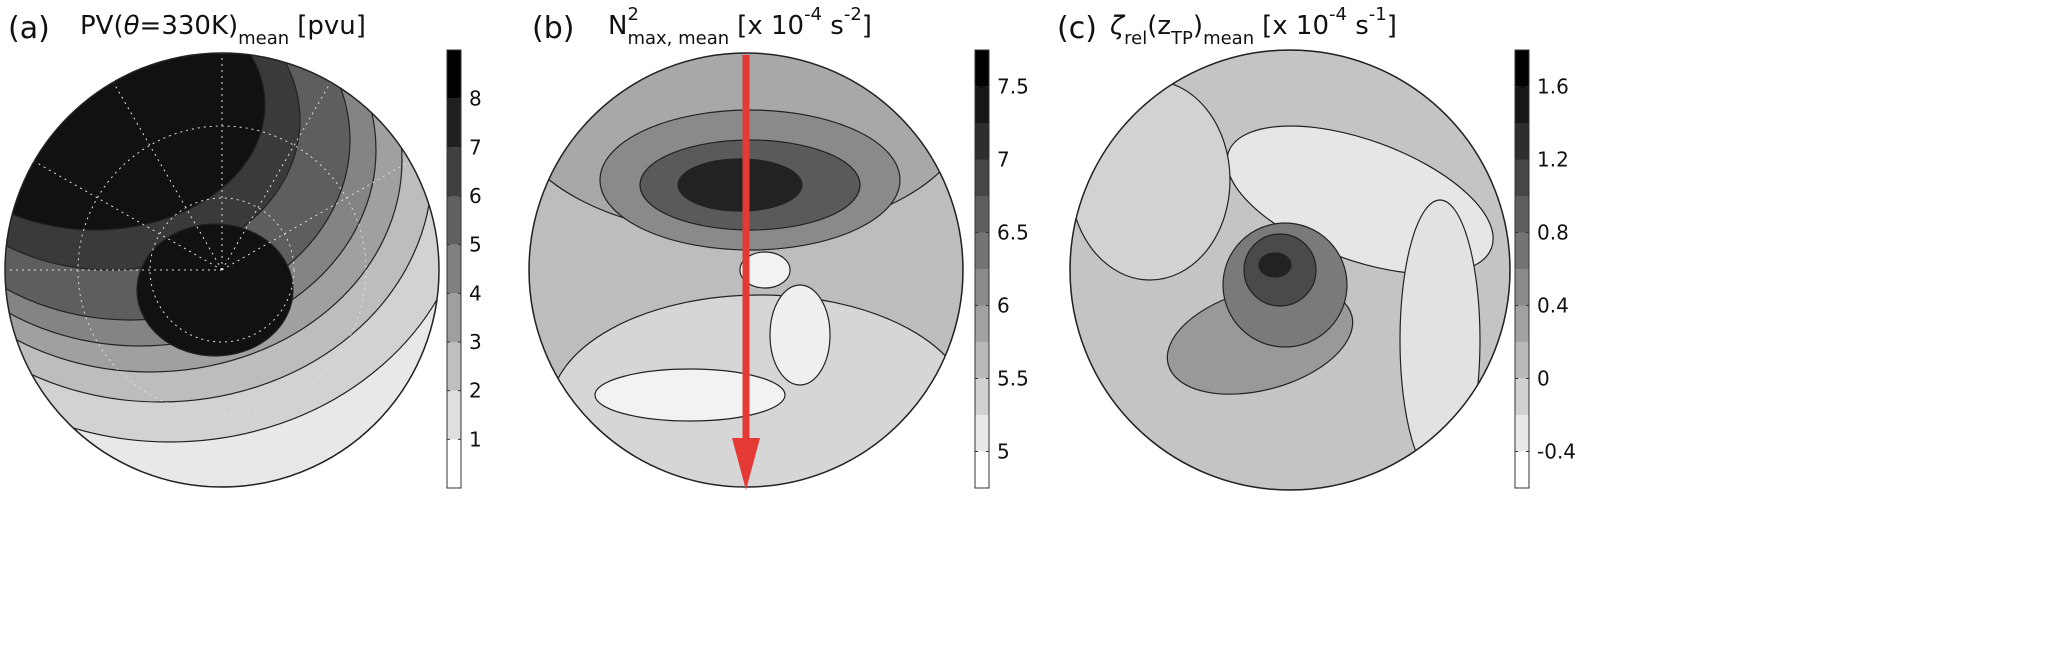 The image size is (2067, 647). I want to click on colorbar-tick-label: 1.2, so click(1553, 160).